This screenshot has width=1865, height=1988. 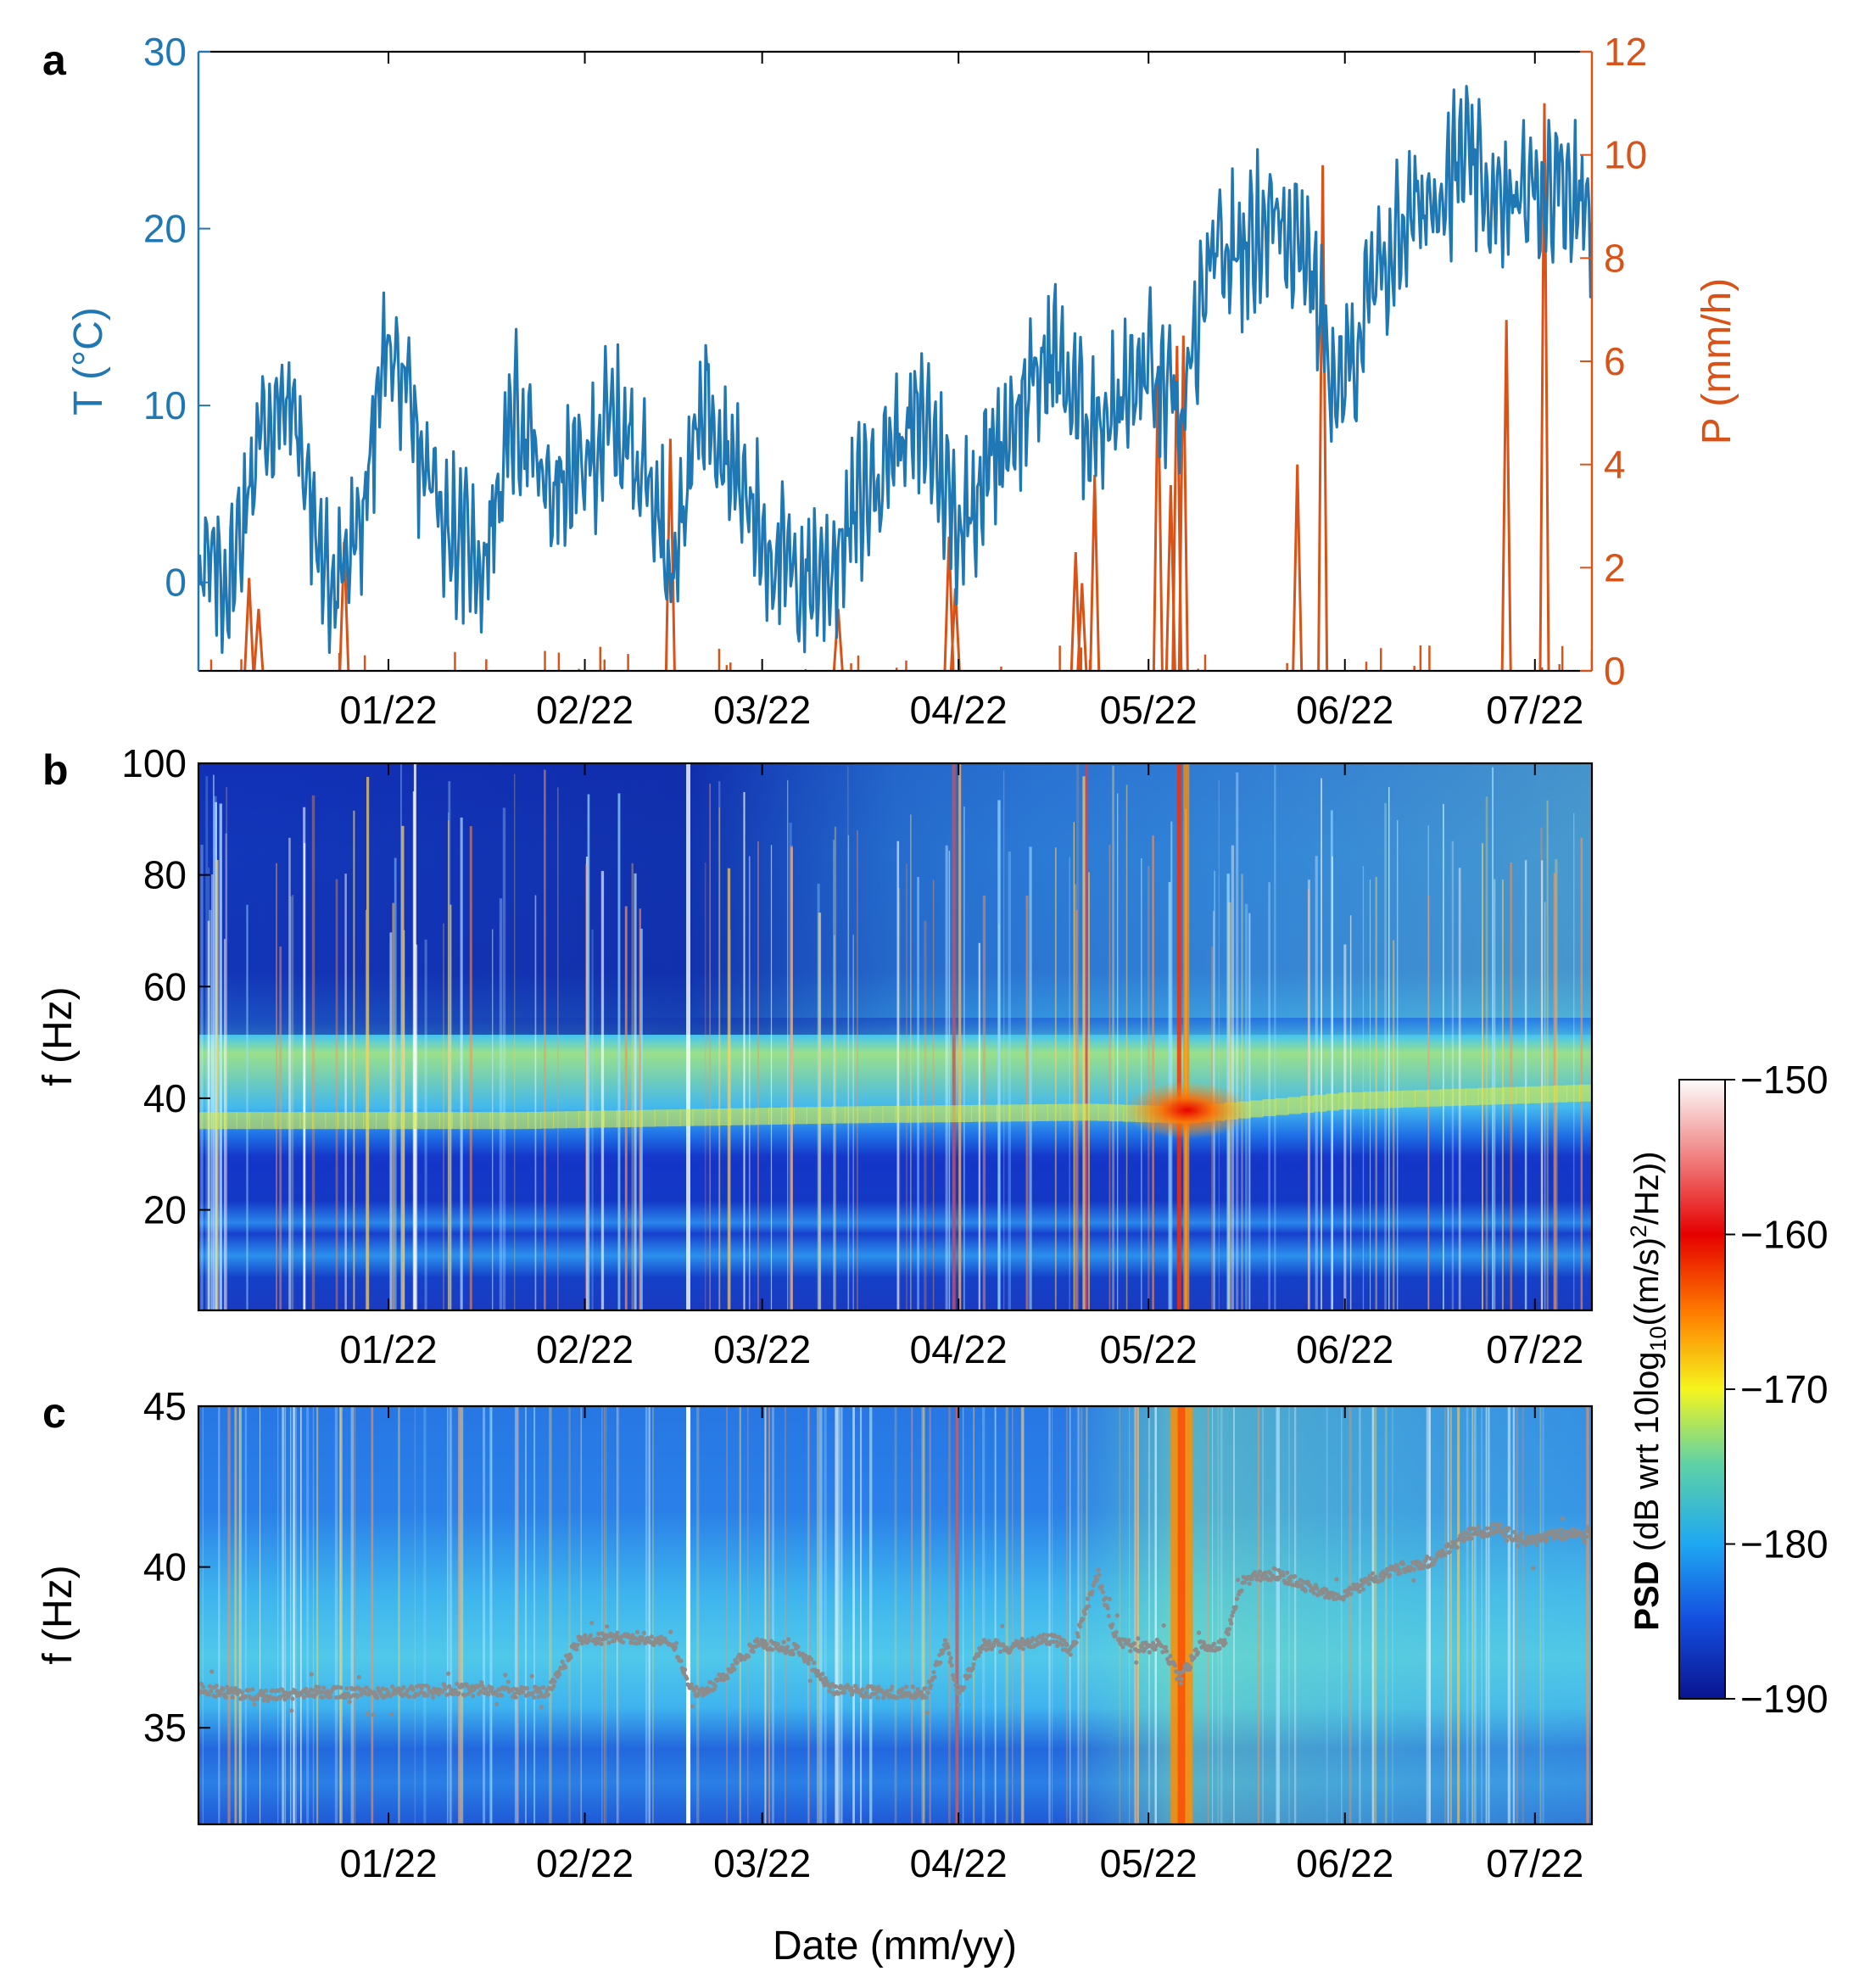 I want to click on x-tick-label: 01/22, so click(x=388, y=710).